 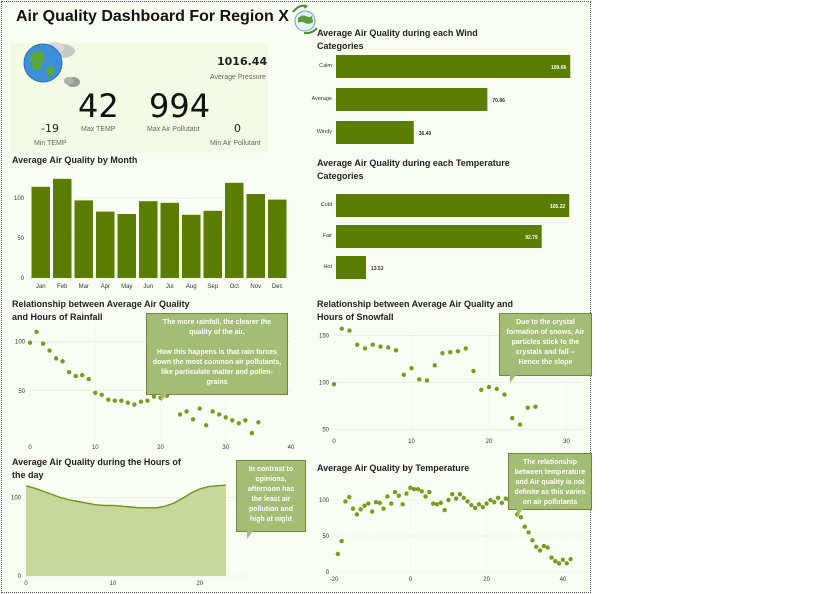 I want to click on data-label: 109.66, so click(x=559, y=68).